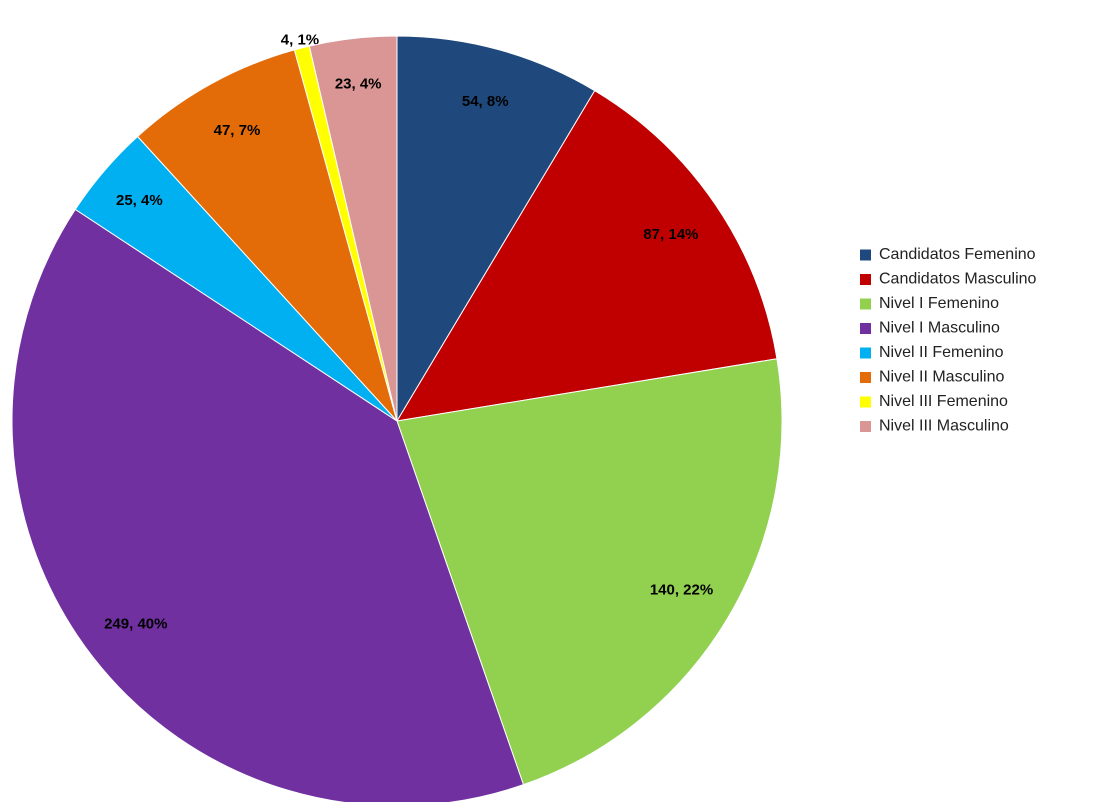 The height and width of the screenshot is (802, 1095). I want to click on data-label: 140, 22%, so click(681, 589).